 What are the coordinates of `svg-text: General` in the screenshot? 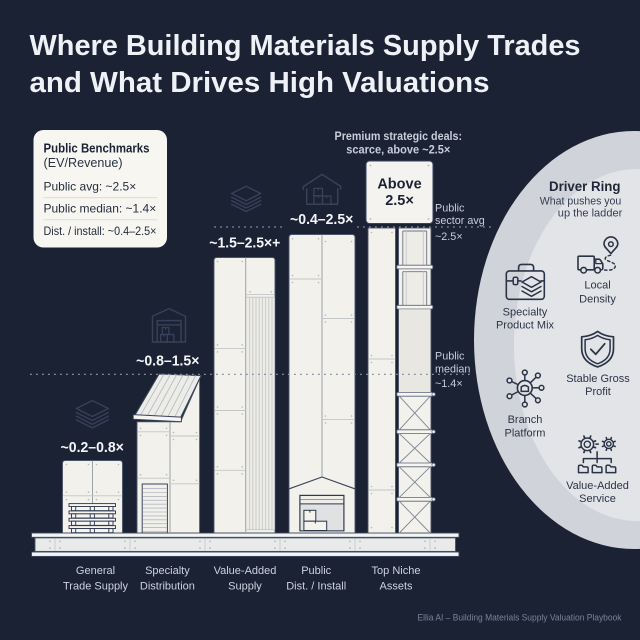 It's located at (95, 571).